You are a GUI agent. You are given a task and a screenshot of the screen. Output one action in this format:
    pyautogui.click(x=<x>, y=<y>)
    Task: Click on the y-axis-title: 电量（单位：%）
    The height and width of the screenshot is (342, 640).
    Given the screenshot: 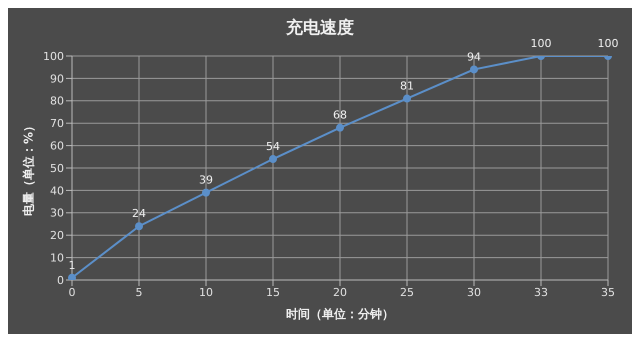 What is the action you would take?
    pyautogui.click(x=28, y=168)
    